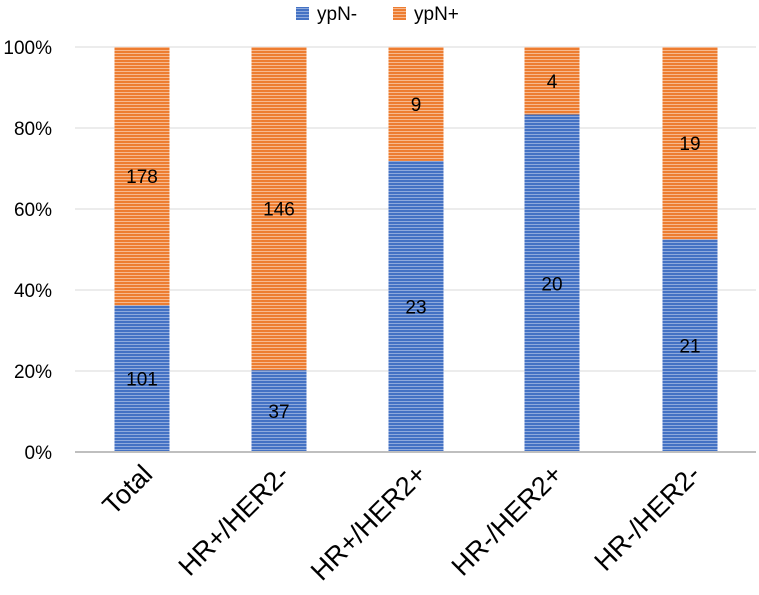 Image resolution: width=759 pixels, height=595 pixels. I want to click on data-label-ypn-pos: 9, so click(416, 105).